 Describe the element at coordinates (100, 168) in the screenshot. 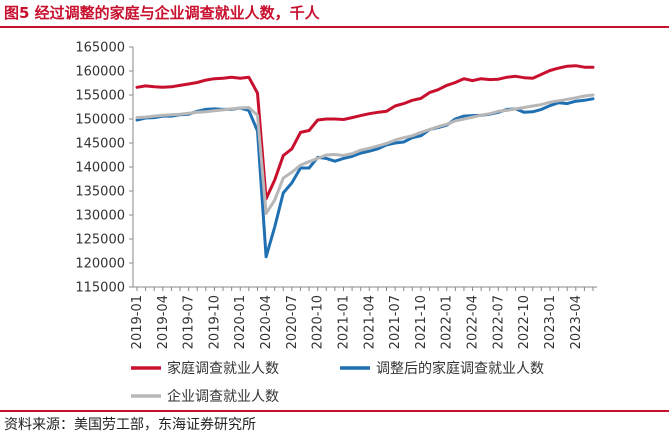

I see `y-tick-label: 140000` at that location.